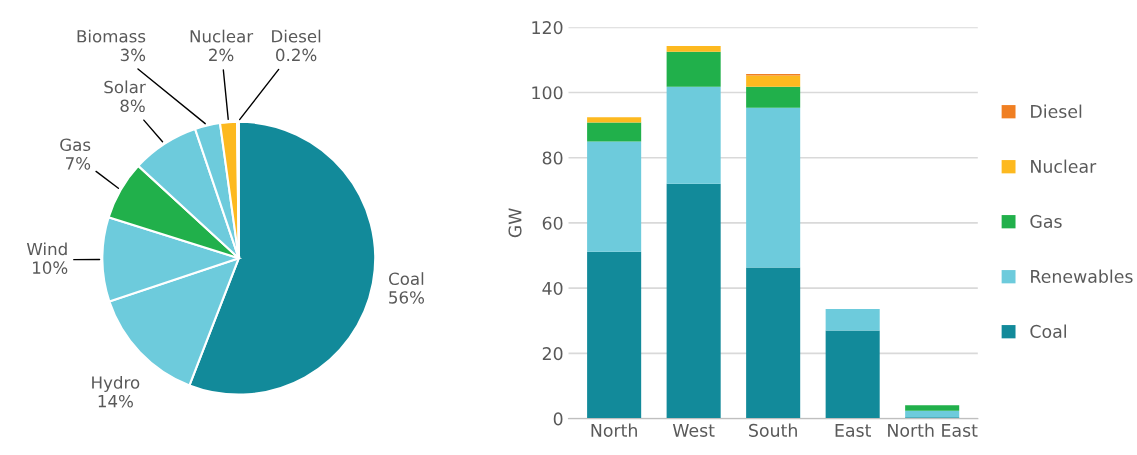 This screenshot has width=1137, height=455. What do you see at coordinates (853, 430) in the screenshot?
I see `x-tick-label: East` at bounding box center [853, 430].